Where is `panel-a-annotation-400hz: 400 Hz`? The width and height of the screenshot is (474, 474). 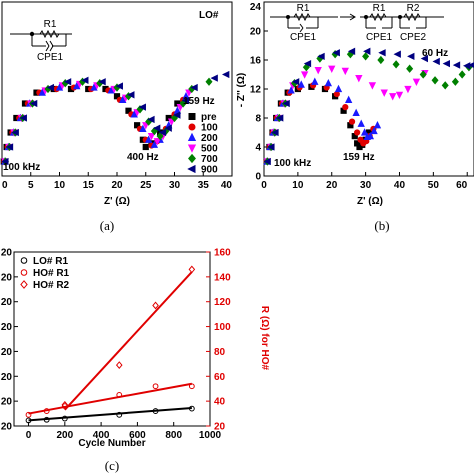 panel-a-annotation-400hz: 400 Hz is located at coordinates (143, 157).